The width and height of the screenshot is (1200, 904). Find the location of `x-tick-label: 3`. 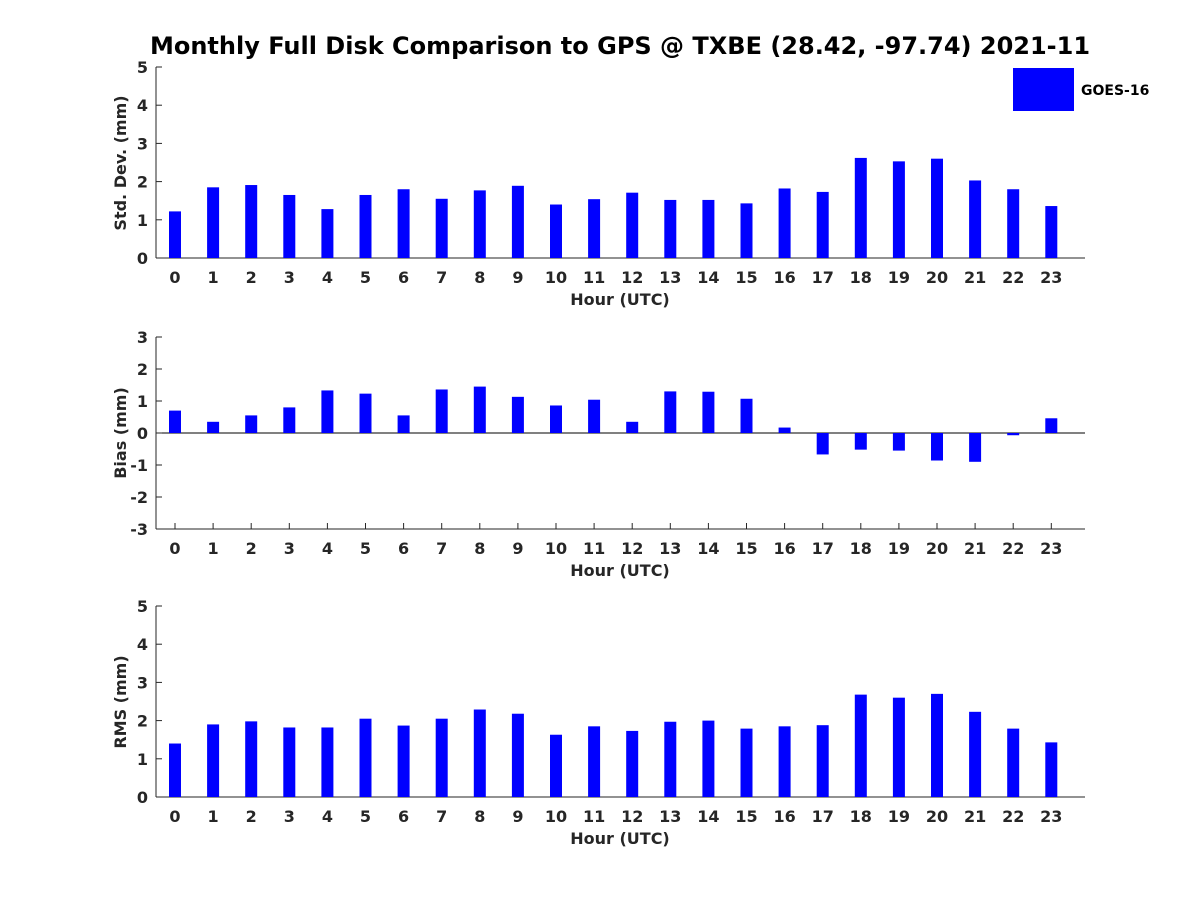

x-tick-label: 3 is located at coordinates (289, 816).